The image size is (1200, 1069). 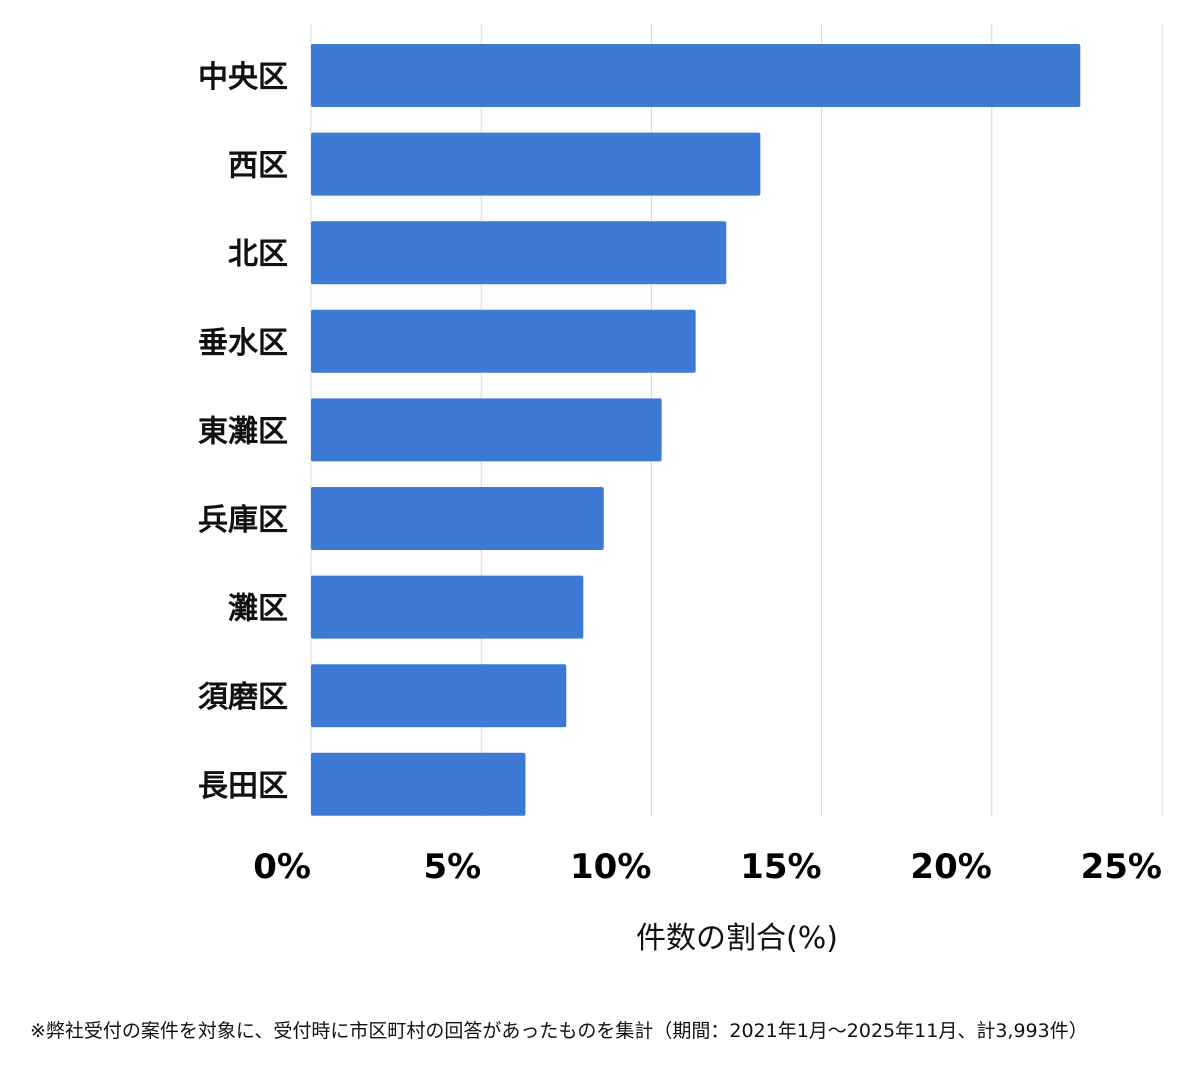 What do you see at coordinates (1121, 867) in the screenshot?
I see `x-tick-label: 25%` at bounding box center [1121, 867].